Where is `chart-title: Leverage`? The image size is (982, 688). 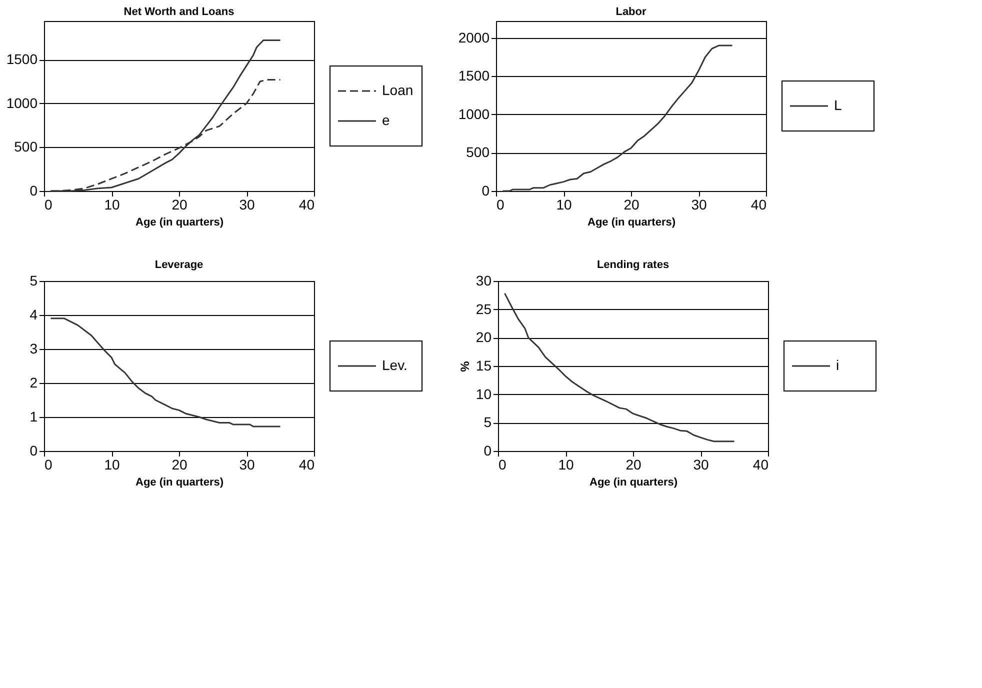
chart-title: Leverage is located at coordinates (179, 265).